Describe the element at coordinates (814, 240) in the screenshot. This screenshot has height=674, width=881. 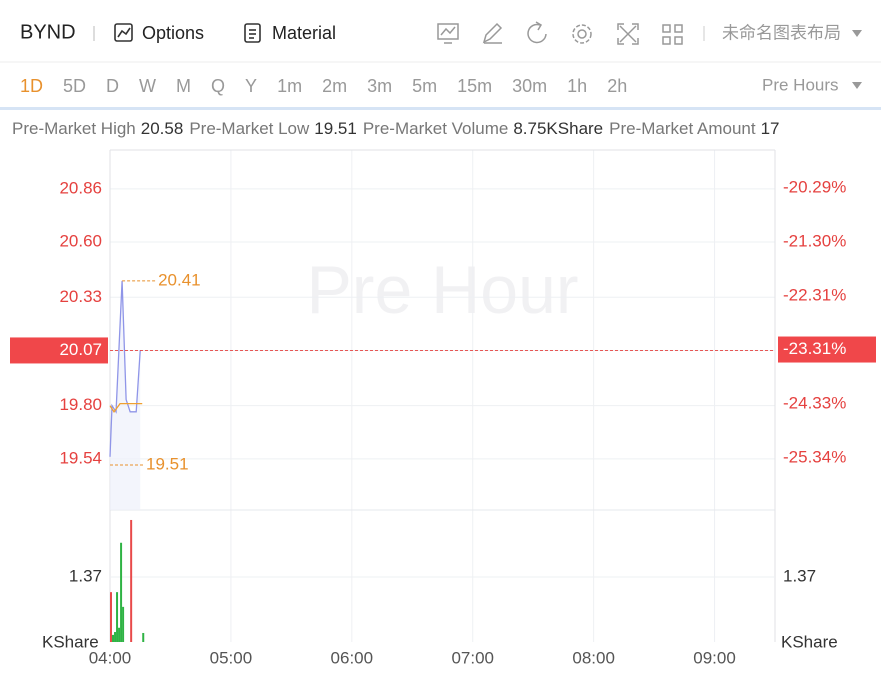
I see `y2-tick-label: -21.30%` at that location.